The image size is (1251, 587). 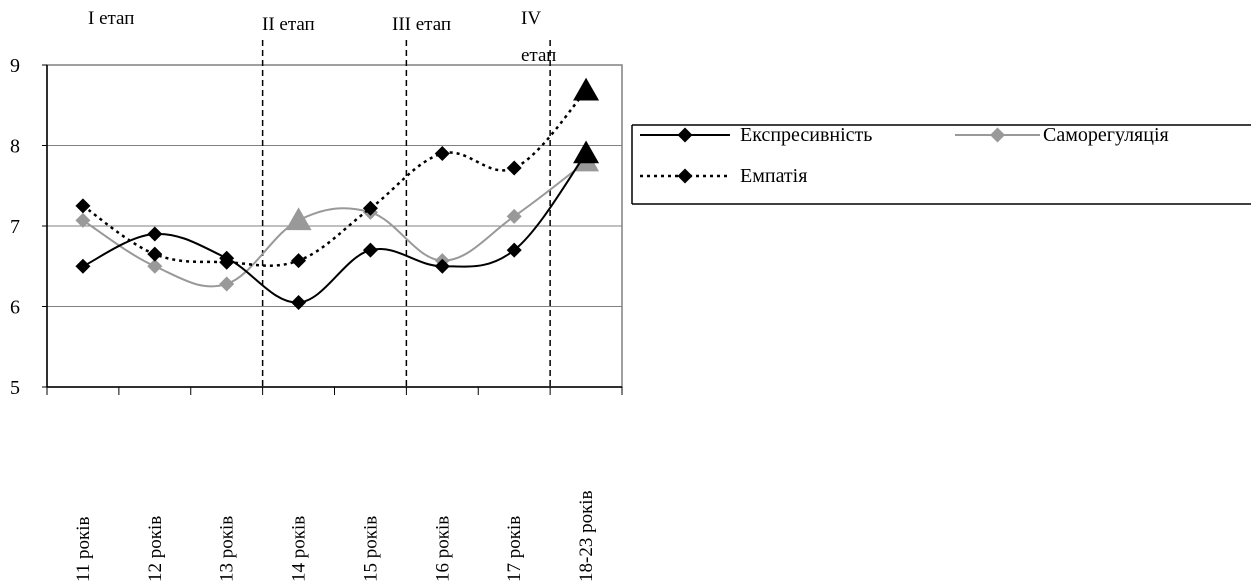 I want to click on legend-label: Емпатія, so click(x=773, y=176).